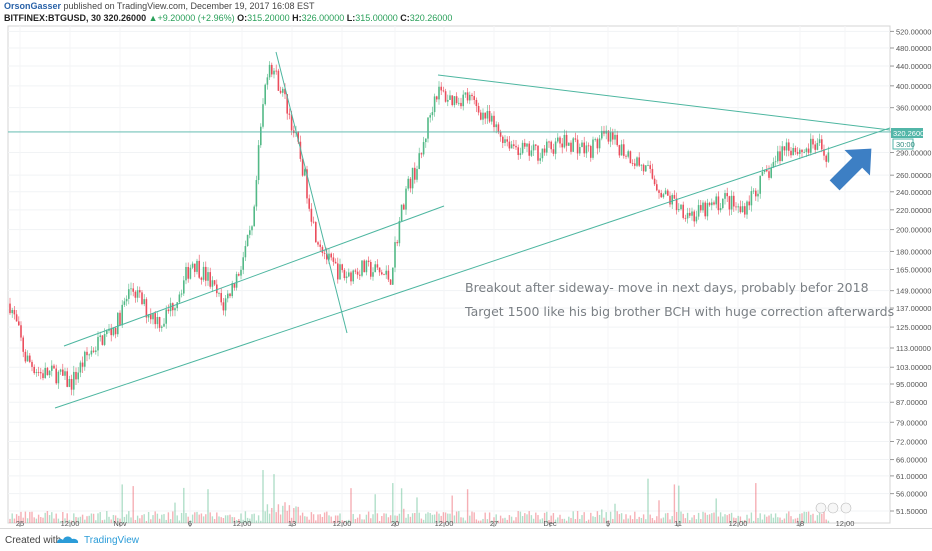 The height and width of the screenshot is (551, 932). What do you see at coordinates (850, 169) in the screenshot?
I see `arrow-icon` at bounding box center [850, 169].